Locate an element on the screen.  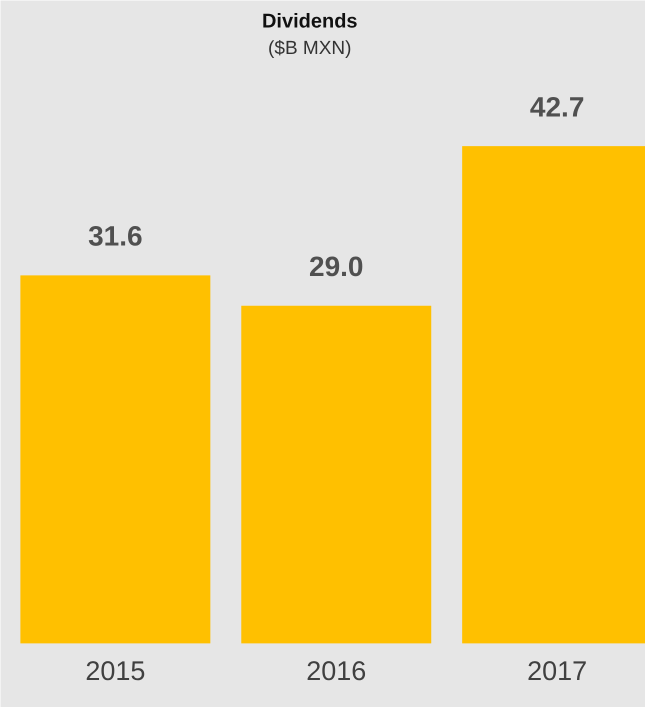
data-label: 31.6 is located at coordinates (115, 236).